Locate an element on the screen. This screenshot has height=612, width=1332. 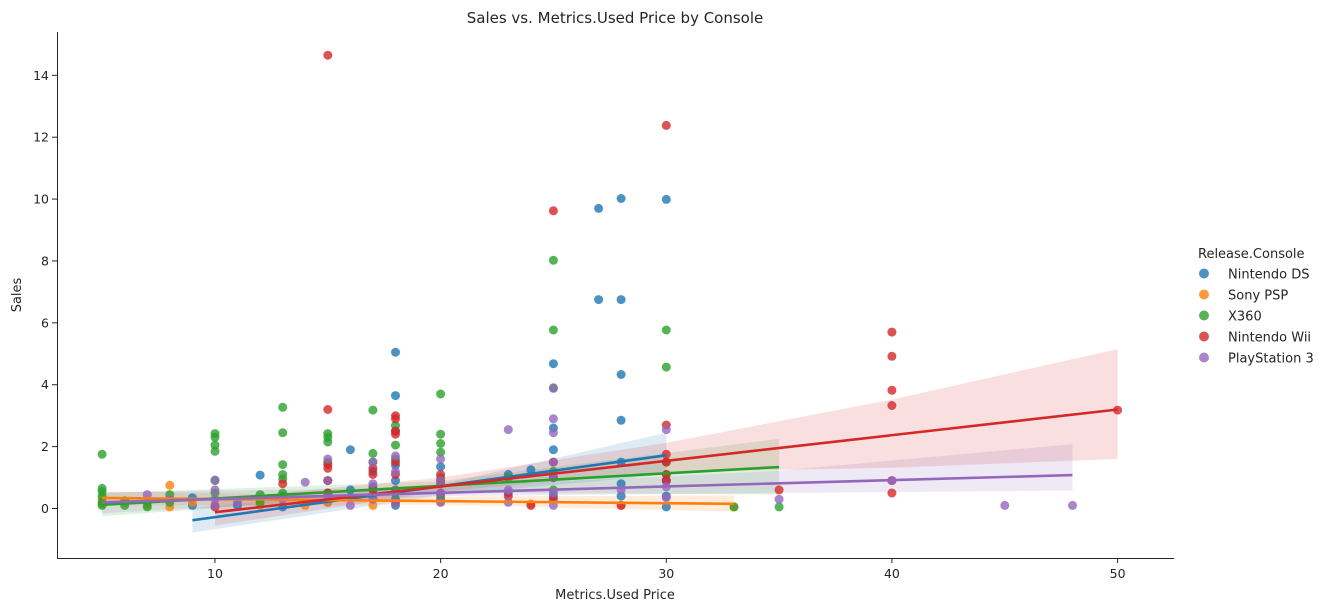
x-tick-label: 10 is located at coordinates (215, 573).